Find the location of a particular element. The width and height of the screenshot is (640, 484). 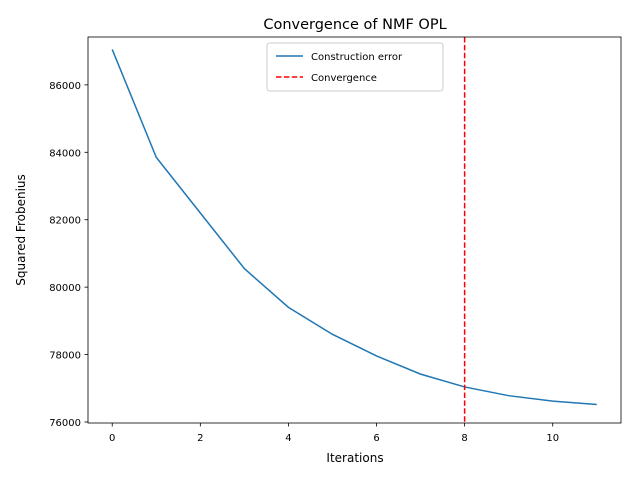

y-tick-label: 86000 is located at coordinates (65, 86).